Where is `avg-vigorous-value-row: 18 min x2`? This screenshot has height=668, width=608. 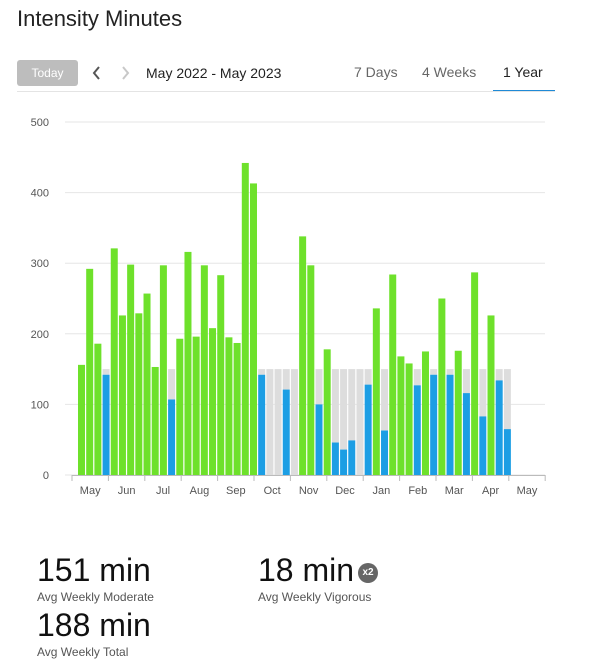 avg-vigorous-value-row: 18 min x2 is located at coordinates (318, 570).